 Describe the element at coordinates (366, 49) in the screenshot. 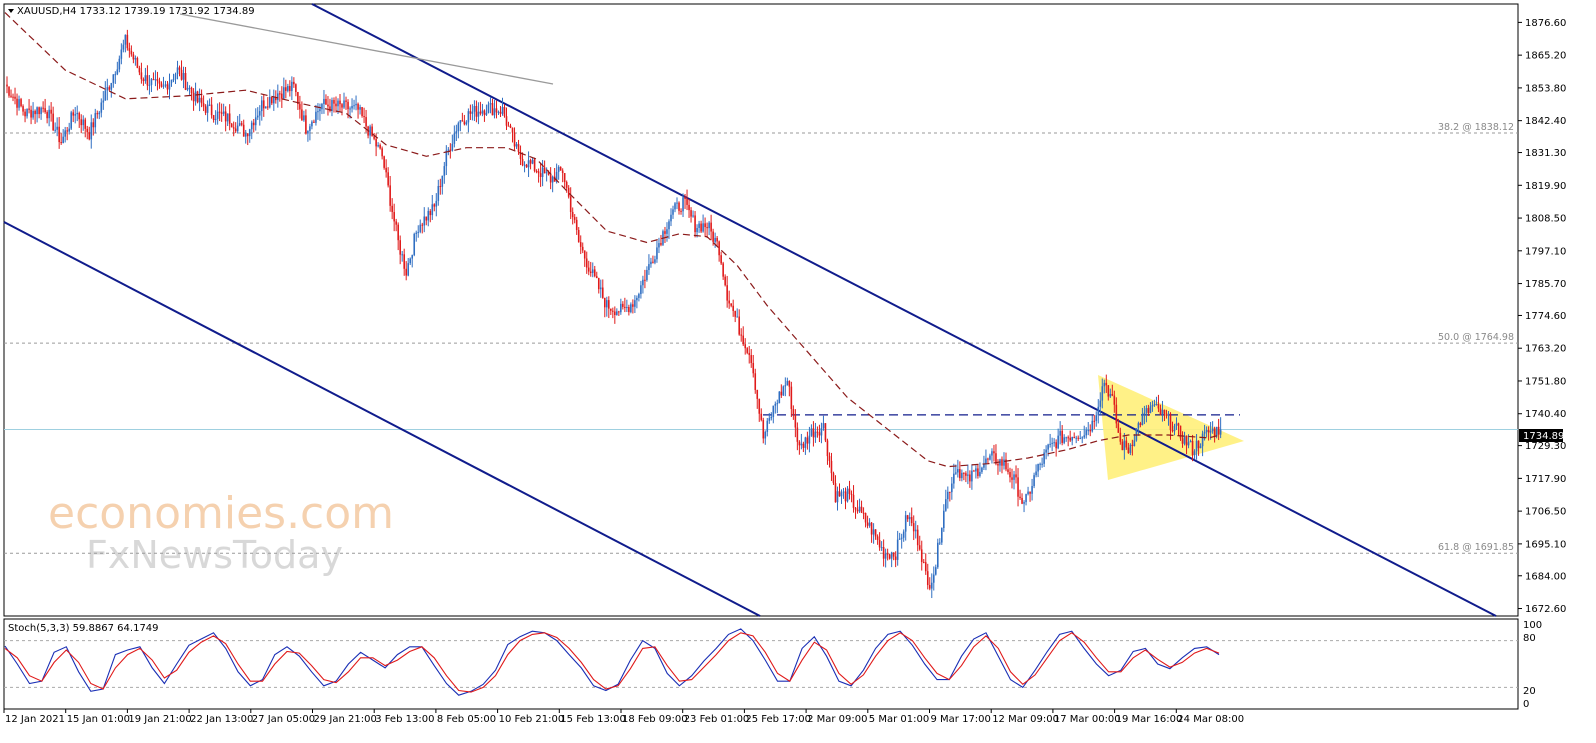

I see `trend-line` at that location.